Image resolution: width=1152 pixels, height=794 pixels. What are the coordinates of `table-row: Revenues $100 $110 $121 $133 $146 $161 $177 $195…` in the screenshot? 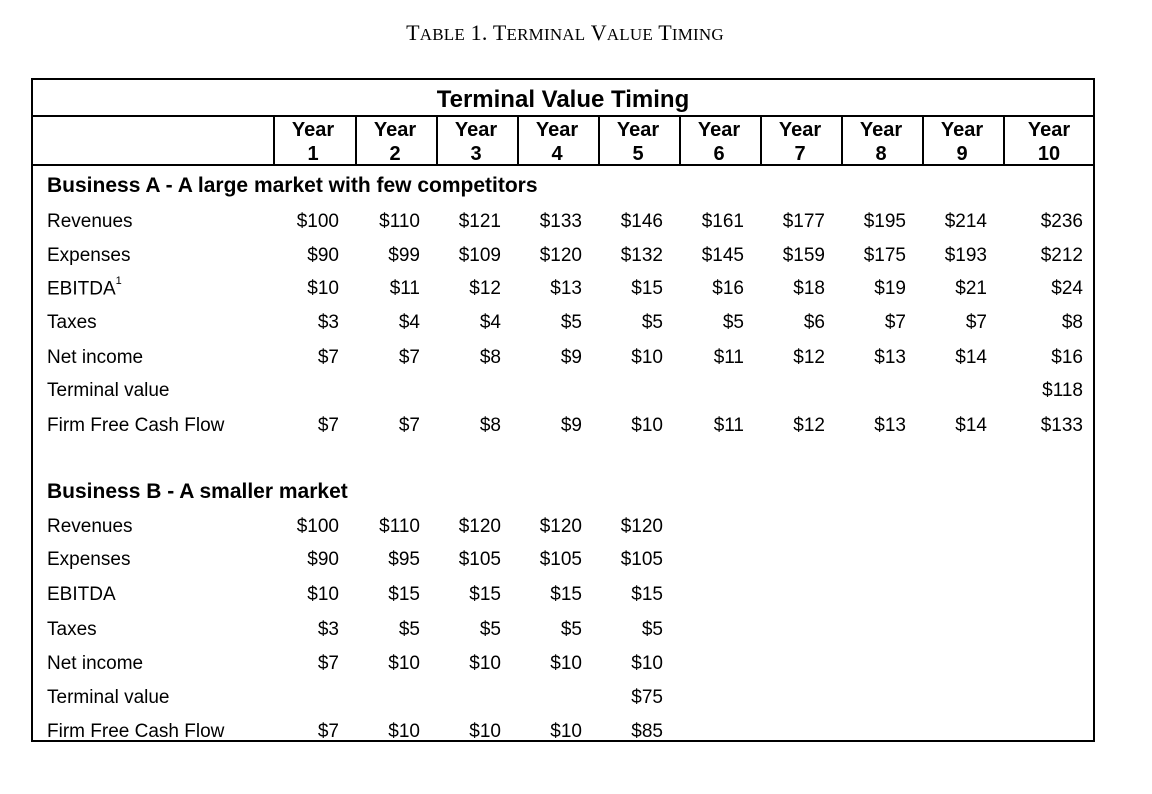 It's located at (563, 227).